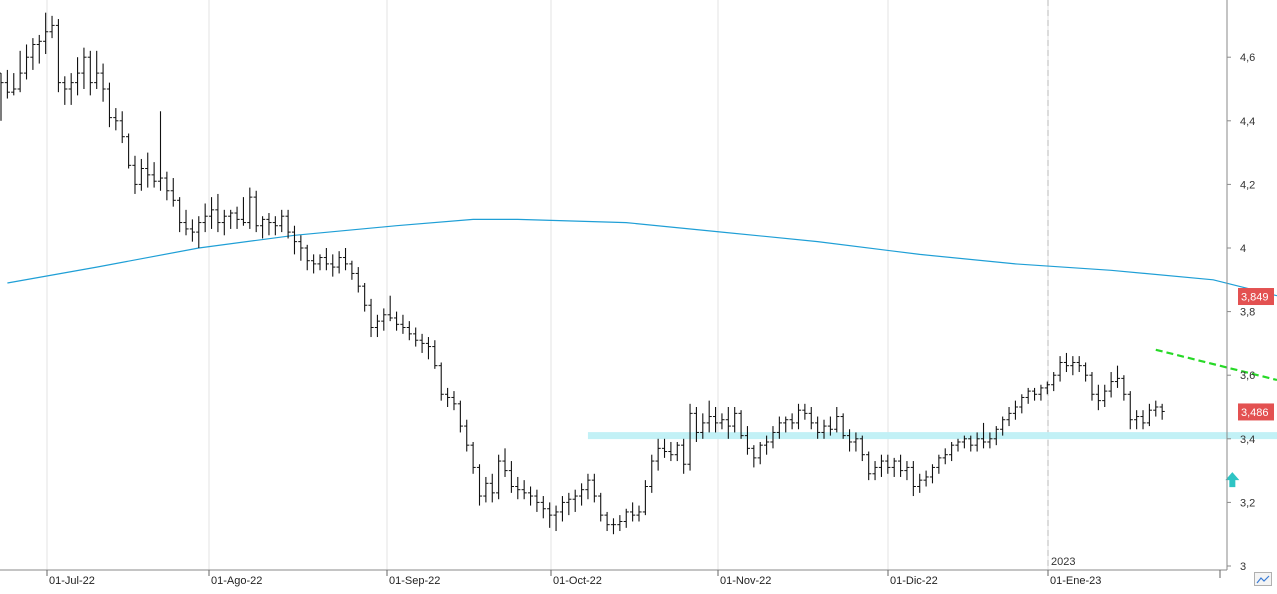 This screenshot has width=1277, height=594. What do you see at coordinates (1247, 376) in the screenshot?
I see `y-tick-label: 3,6` at bounding box center [1247, 376].